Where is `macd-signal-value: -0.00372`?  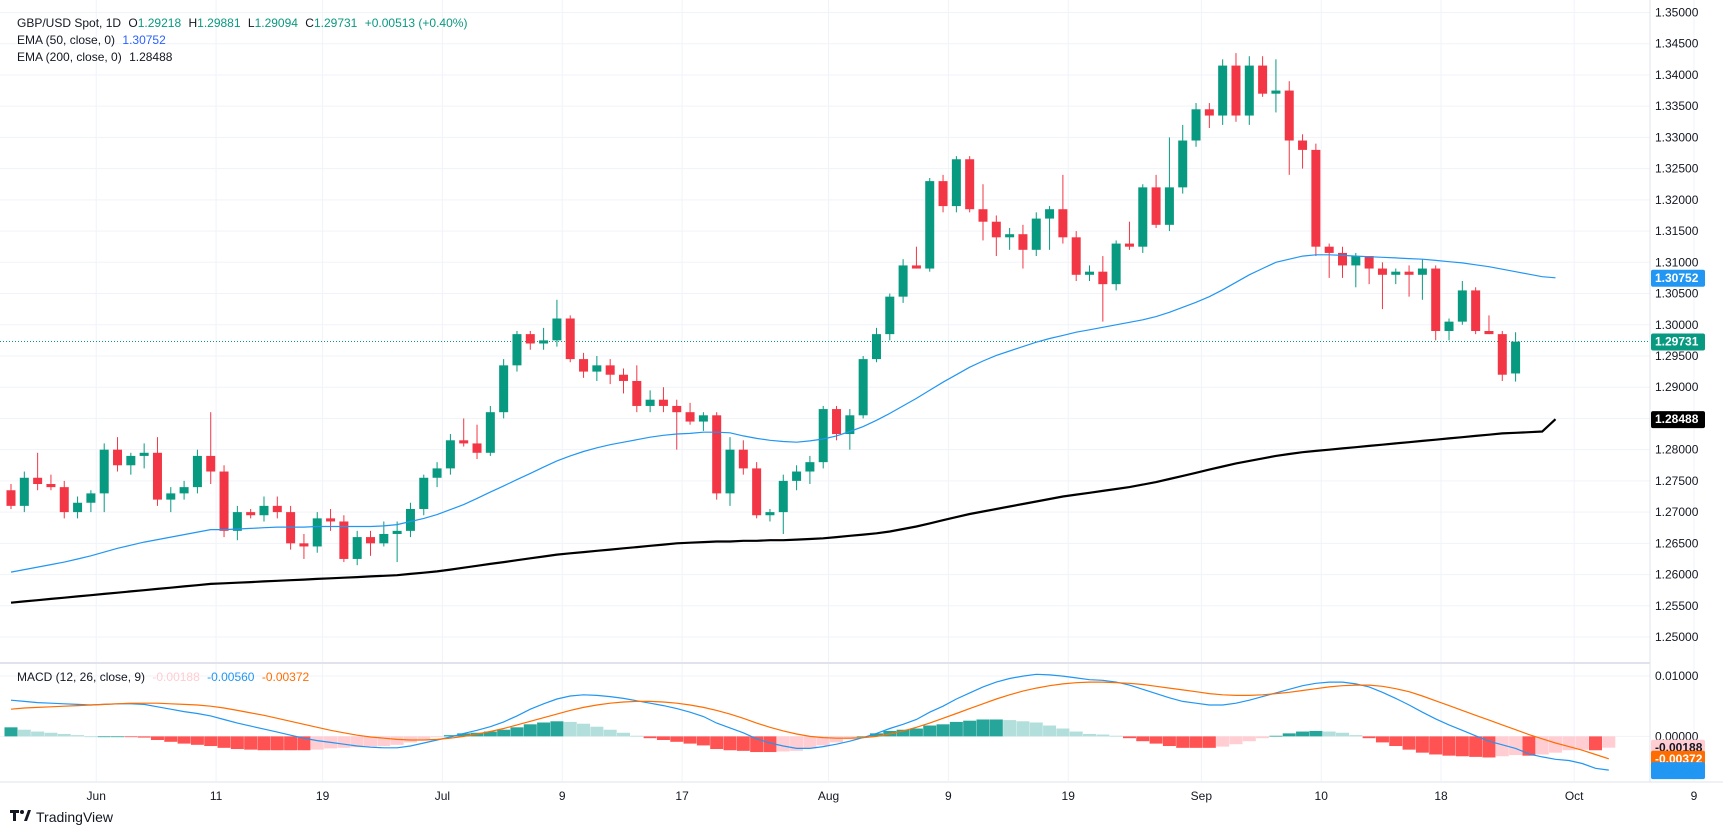 macd-signal-value: -0.00372 is located at coordinates (285, 677).